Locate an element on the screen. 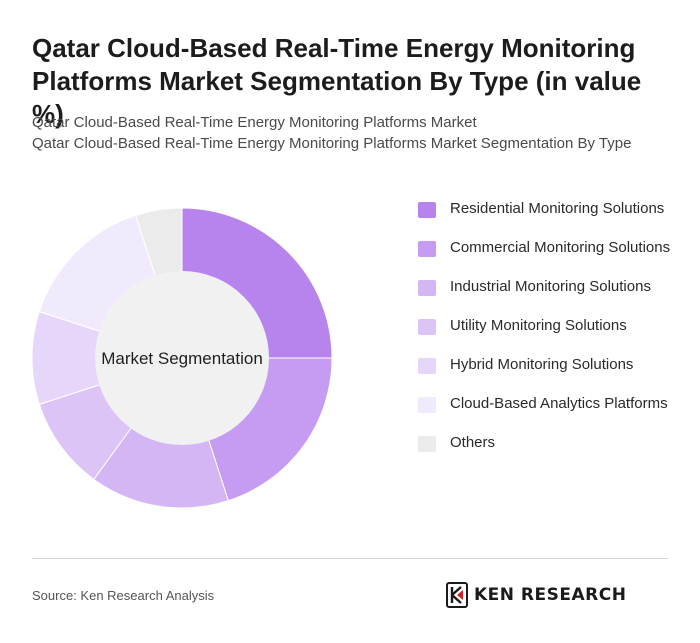 The height and width of the screenshot is (643, 700). ken-research-logo: KEN RESEARCH is located at coordinates (536, 595).